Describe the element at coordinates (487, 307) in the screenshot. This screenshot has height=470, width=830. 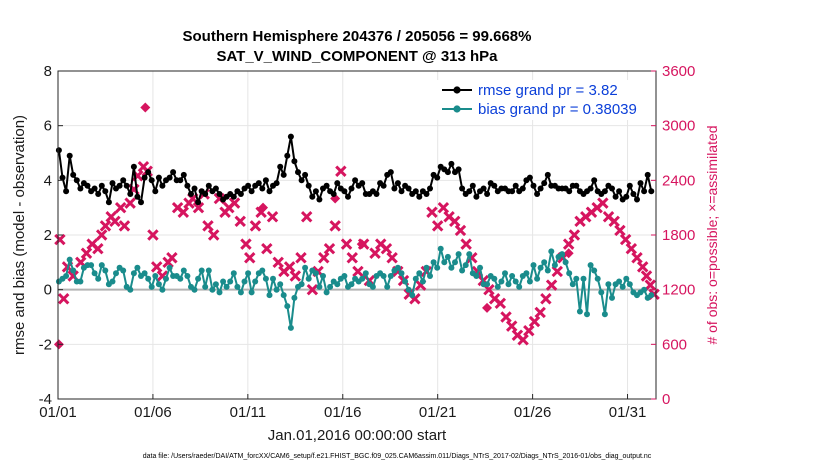
I see `obs-possible-marker` at that location.